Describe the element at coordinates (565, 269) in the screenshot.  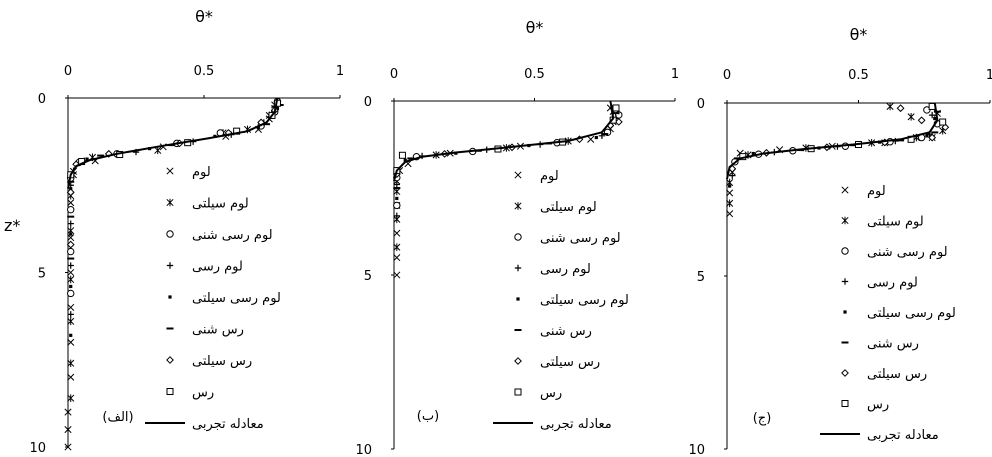
I see `legend-label: لوم رسی` at that location.